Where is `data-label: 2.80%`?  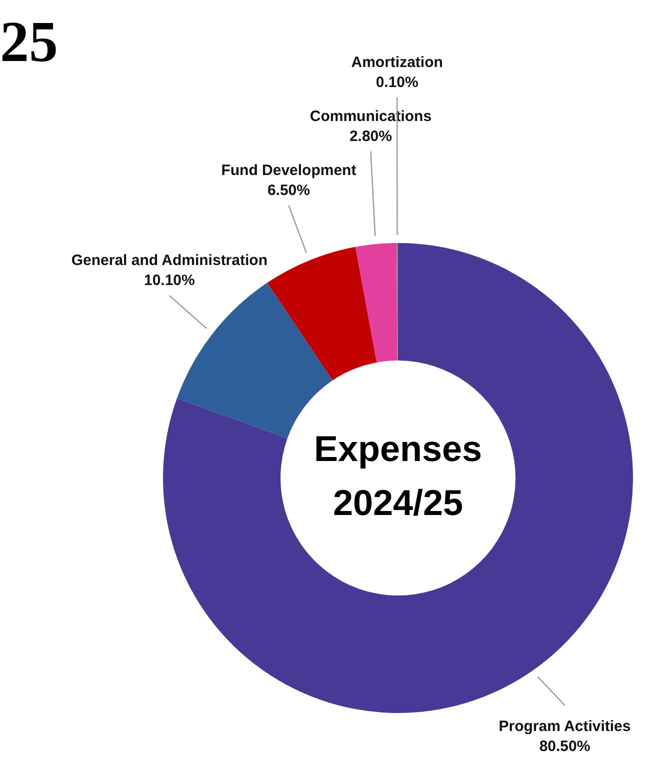
data-label: 2.80% is located at coordinates (370, 137).